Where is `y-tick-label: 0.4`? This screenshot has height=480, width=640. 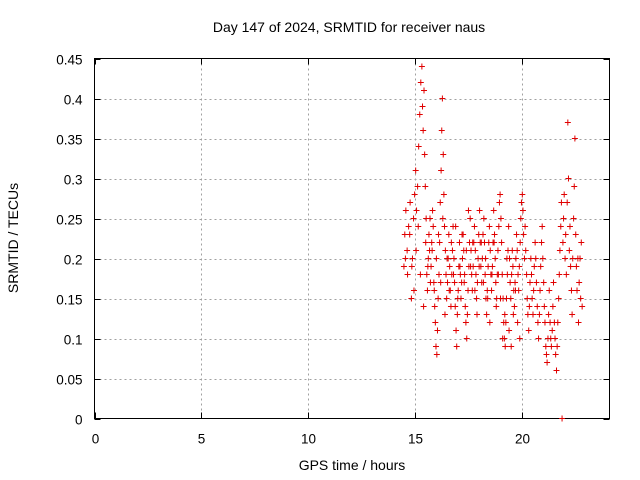
y-tick-label: 0.4 is located at coordinates (73, 100).